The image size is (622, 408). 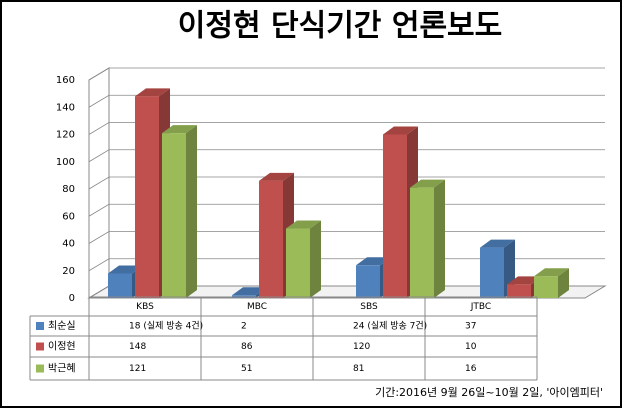 I want to click on table-cell: 148, so click(x=137, y=347).